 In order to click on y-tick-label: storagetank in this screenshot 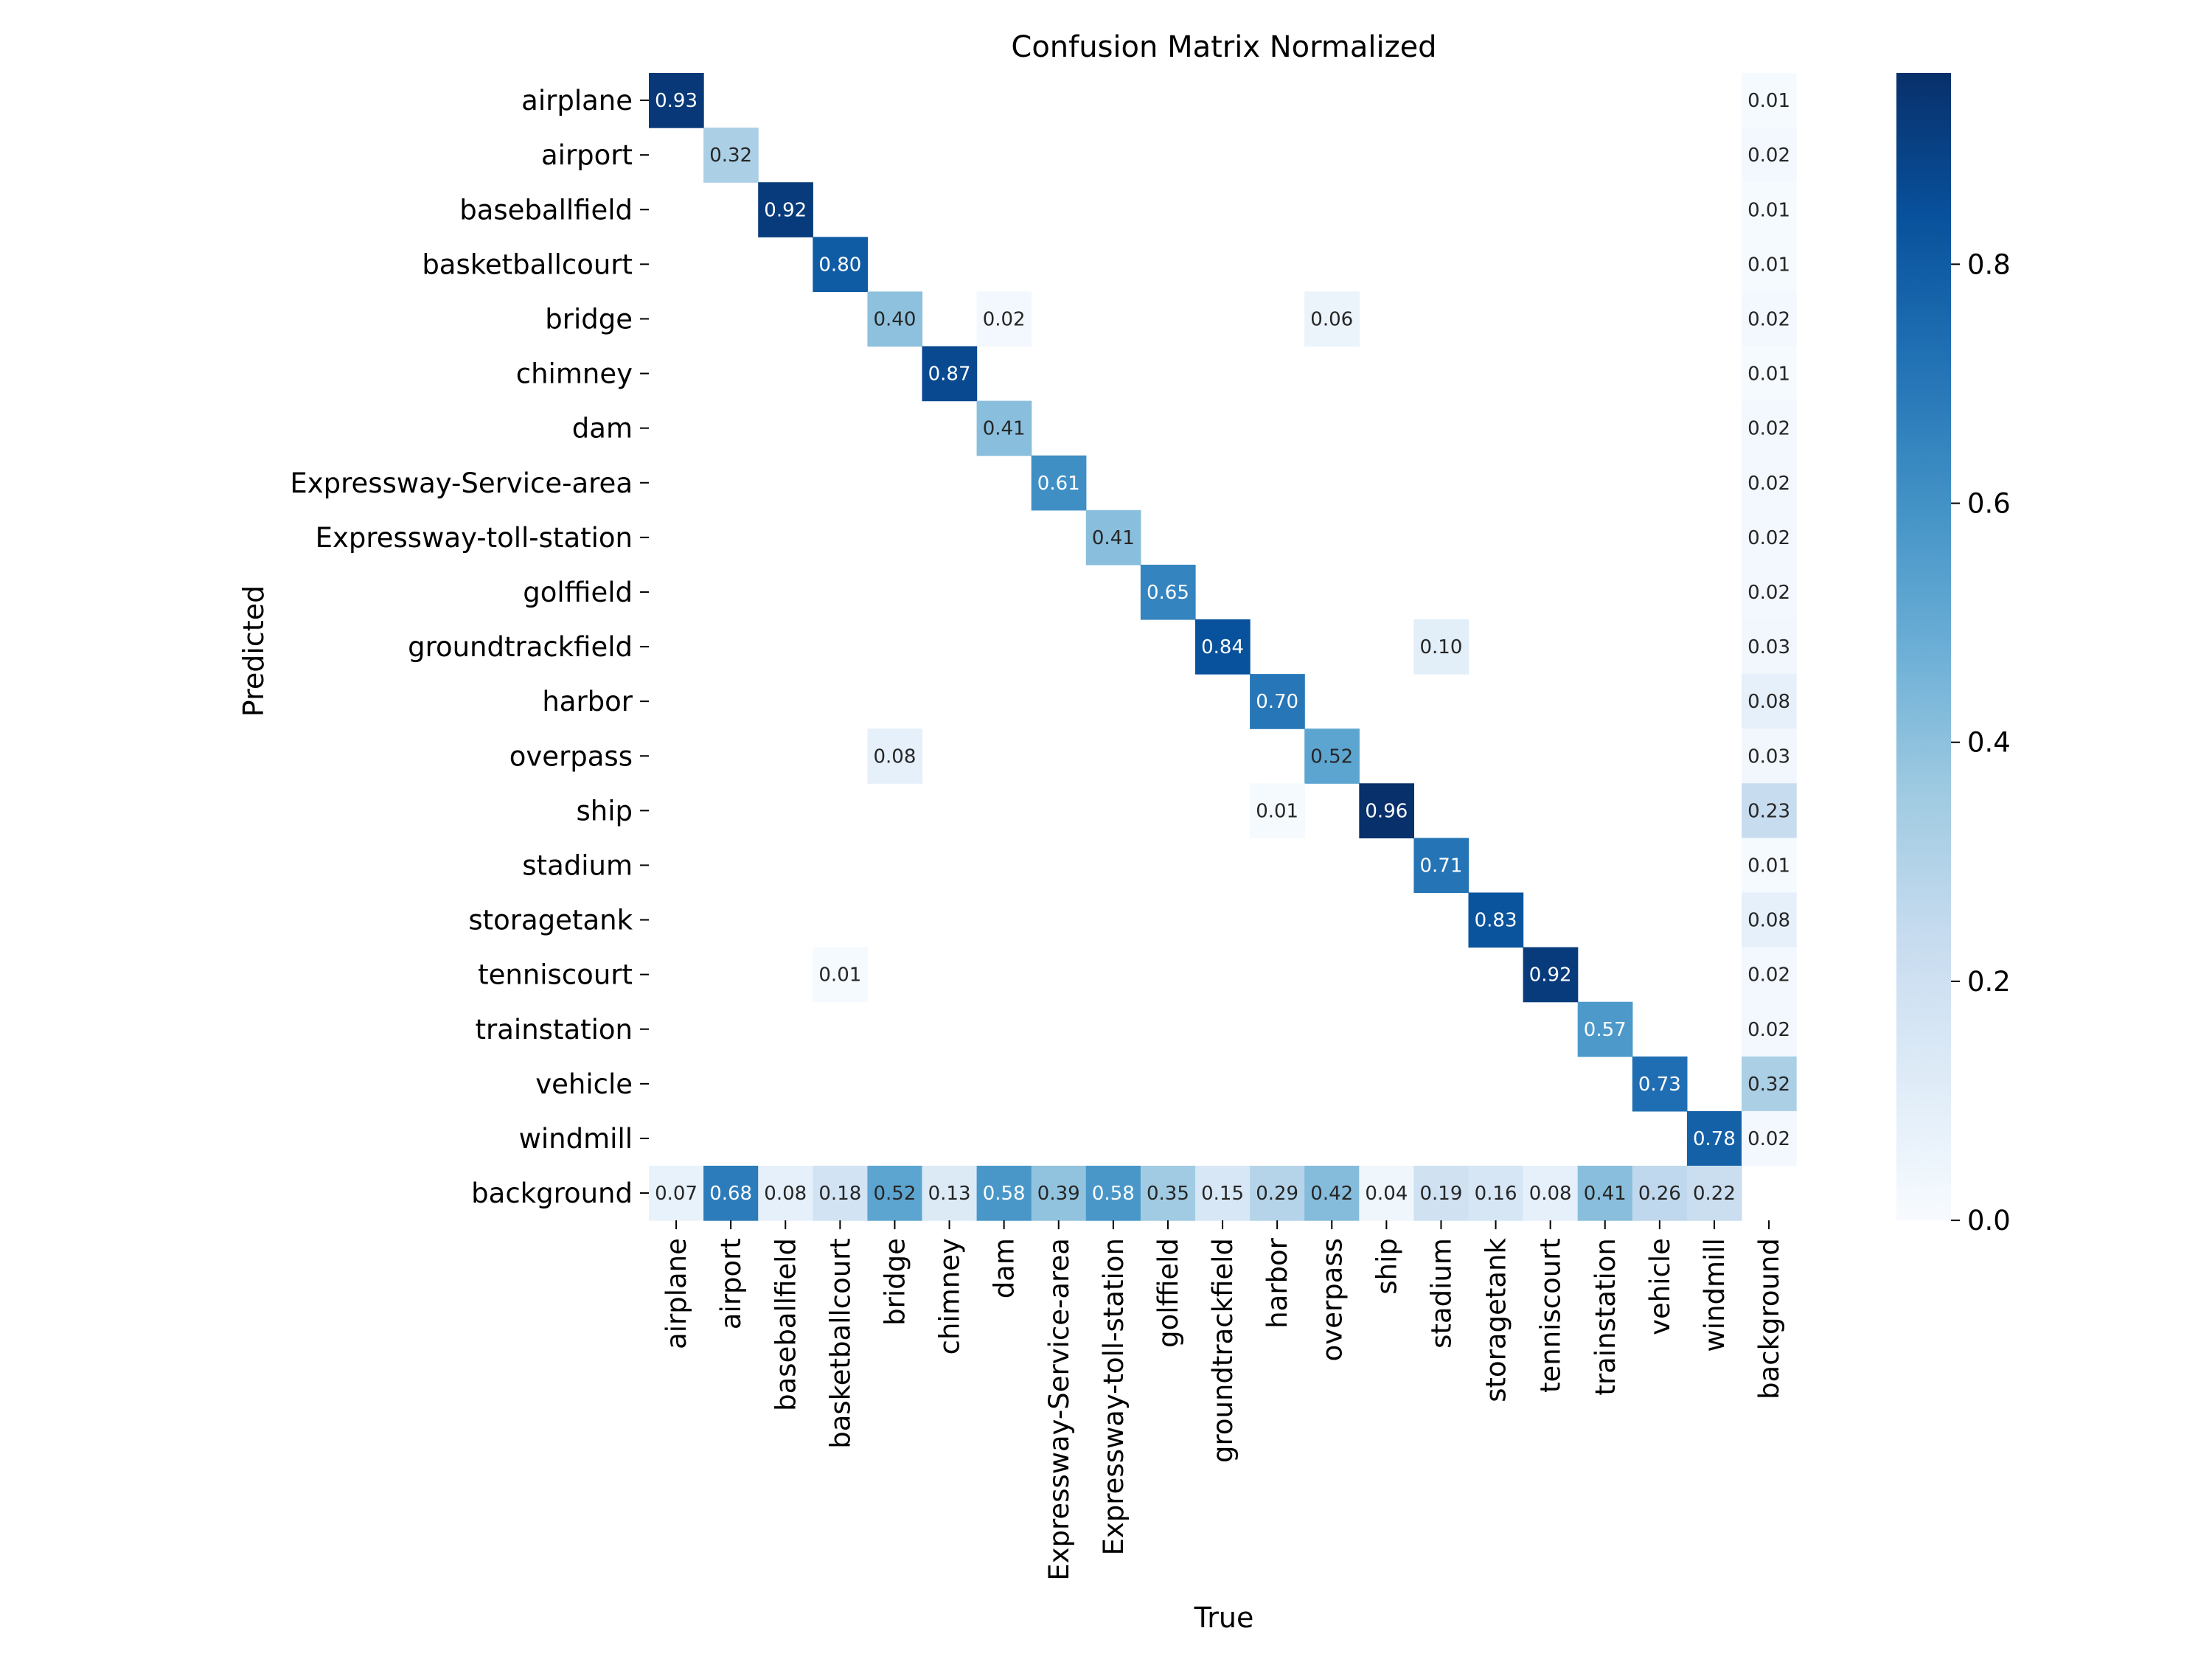, I will do `click(550, 920)`.